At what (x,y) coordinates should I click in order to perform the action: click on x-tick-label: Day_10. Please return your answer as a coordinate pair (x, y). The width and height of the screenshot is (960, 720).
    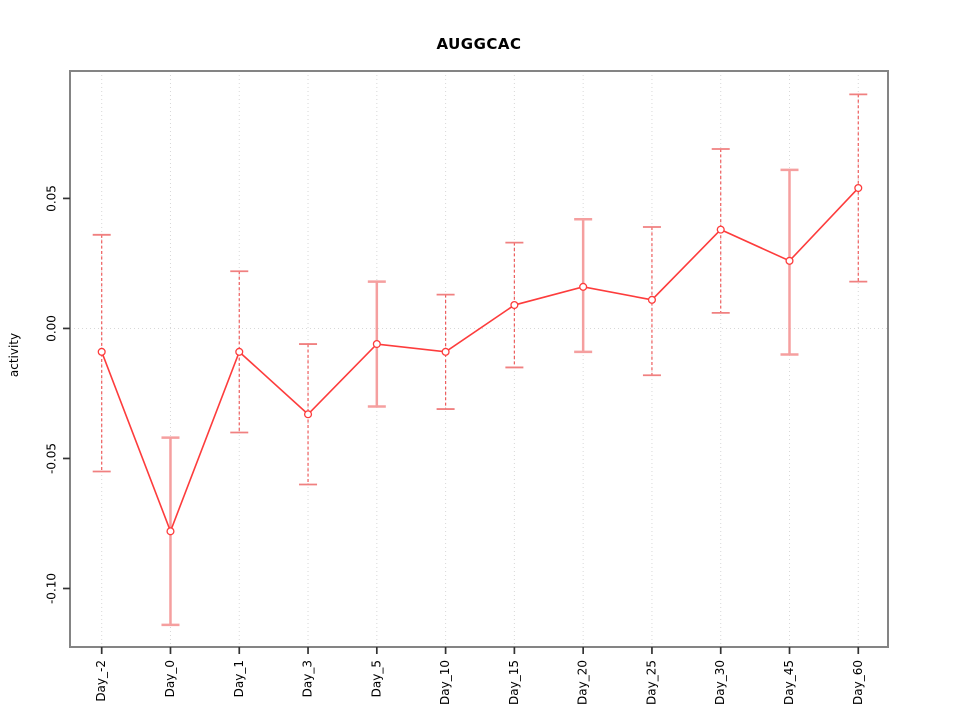
    Looking at the image, I should click on (445, 682).